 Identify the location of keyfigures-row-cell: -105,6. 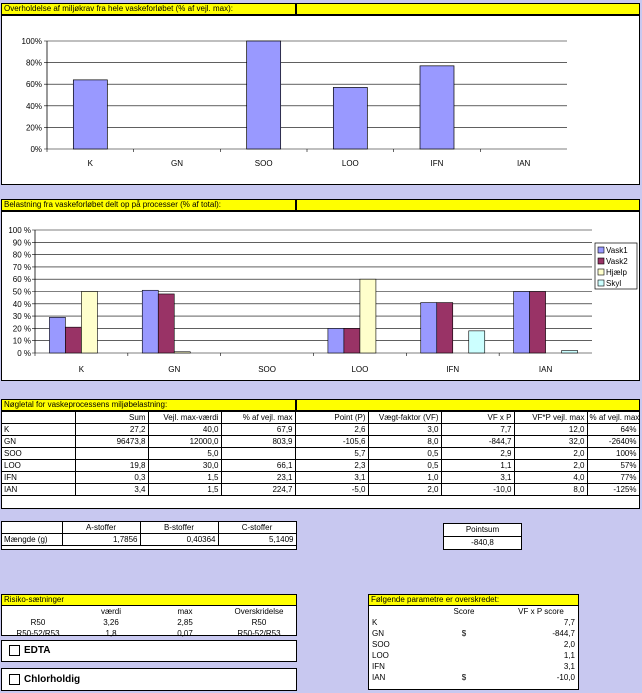
(332, 441).